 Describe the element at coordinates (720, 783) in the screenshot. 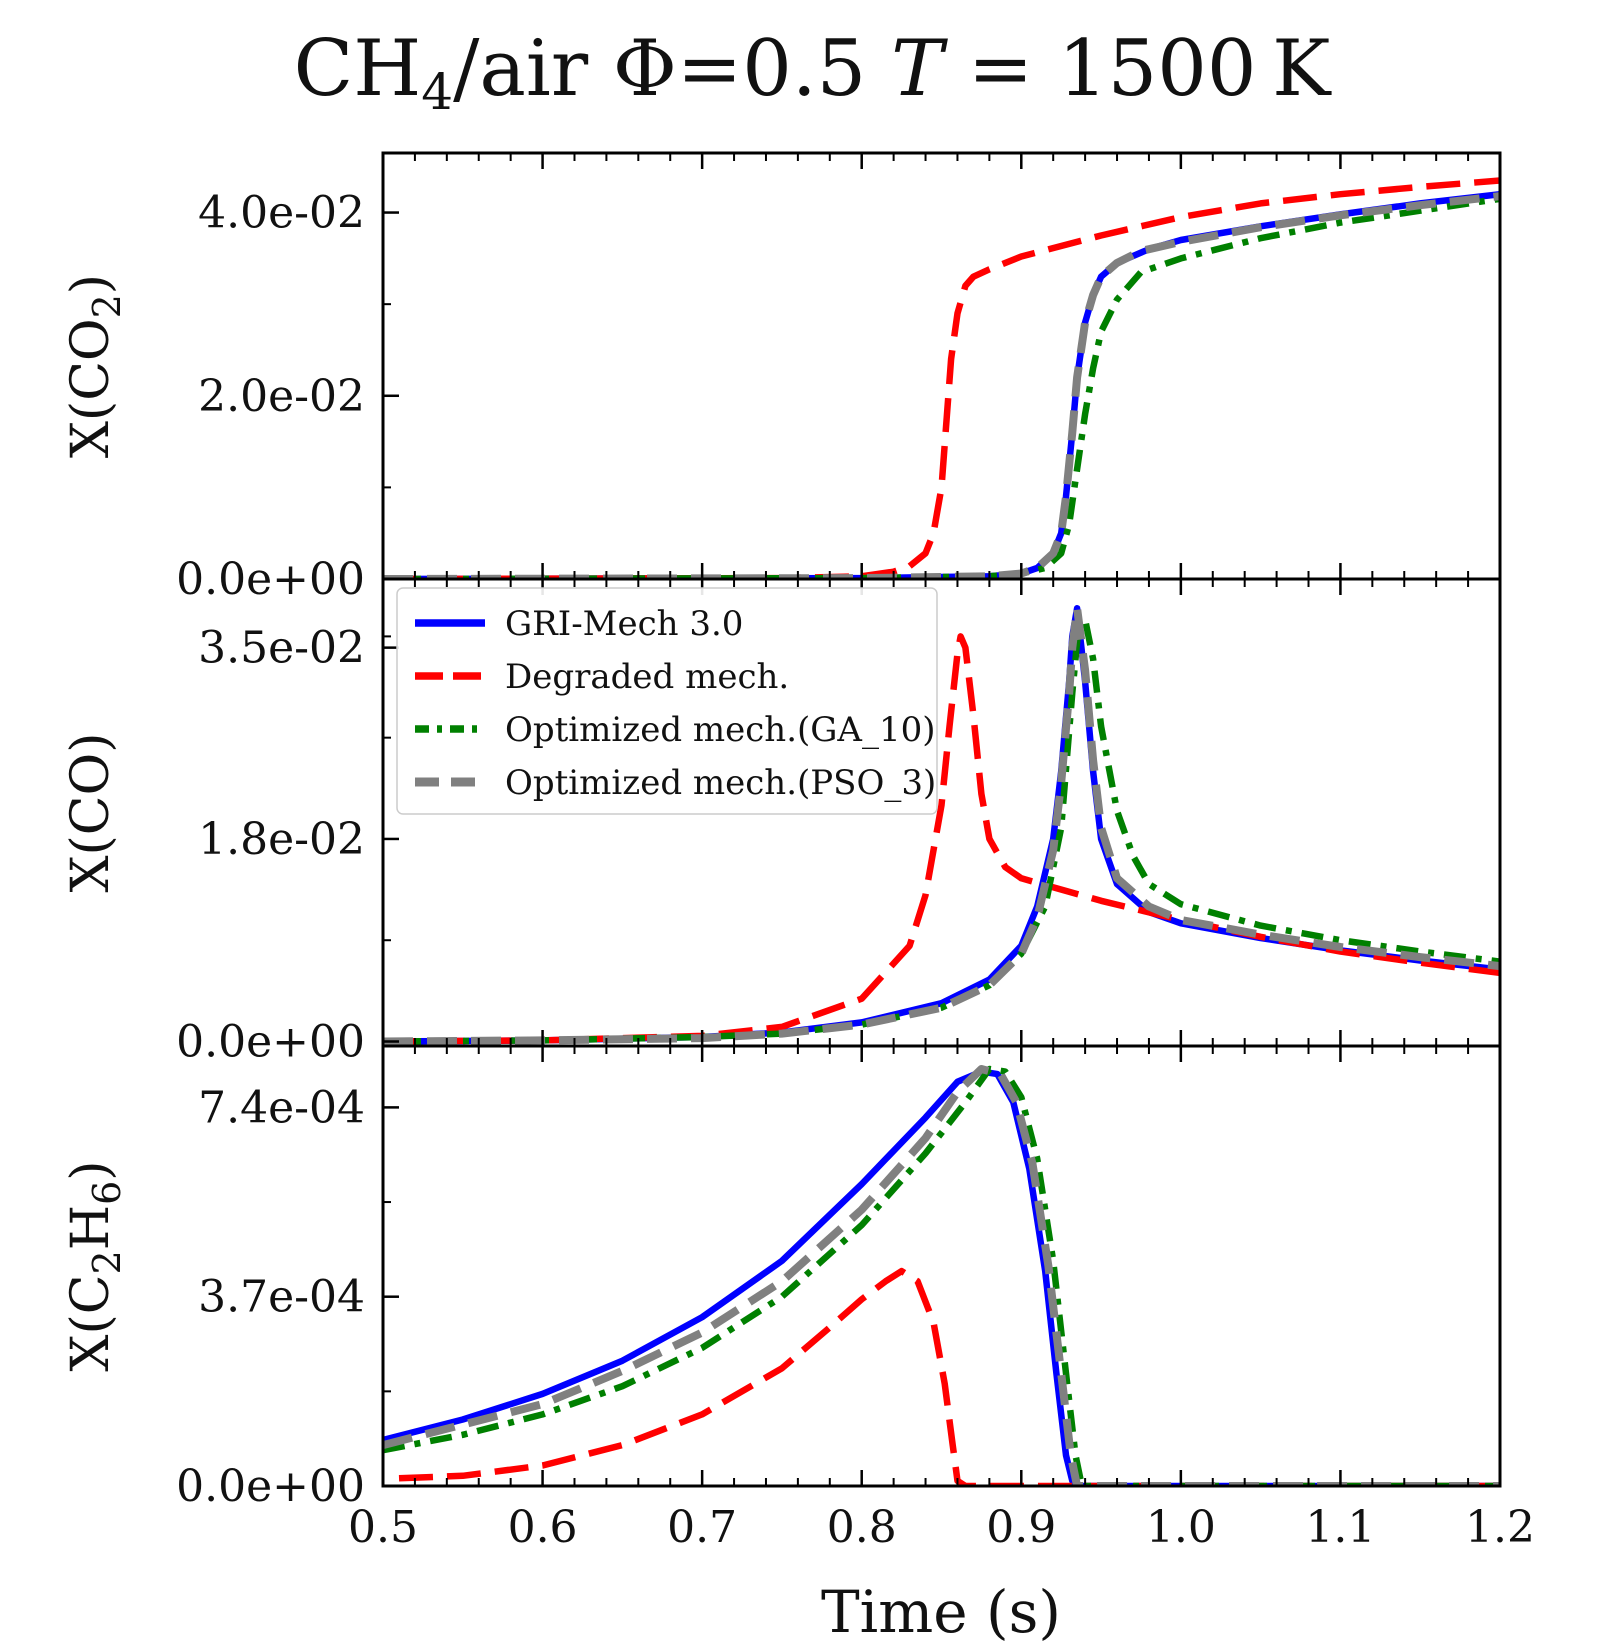

I see `legend-label: Optimized mech.(PSO_3)` at that location.